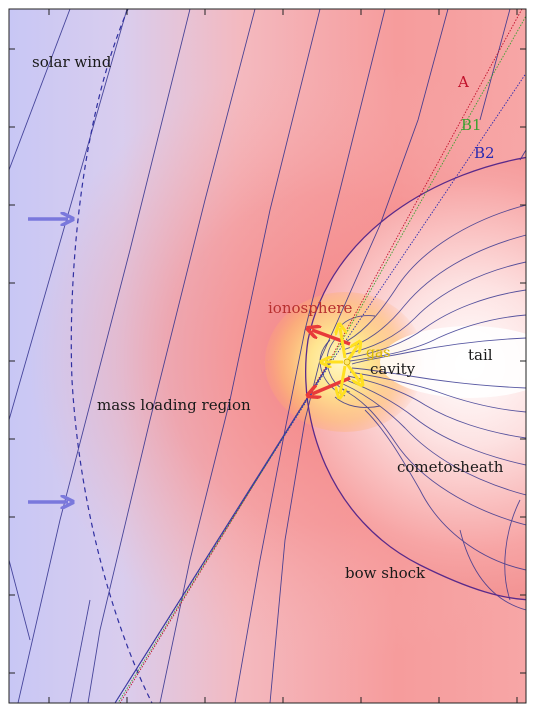 This screenshot has height=712, width=535. What do you see at coordinates (378, 353) in the screenshot?
I see `gas-label: gas` at bounding box center [378, 353].